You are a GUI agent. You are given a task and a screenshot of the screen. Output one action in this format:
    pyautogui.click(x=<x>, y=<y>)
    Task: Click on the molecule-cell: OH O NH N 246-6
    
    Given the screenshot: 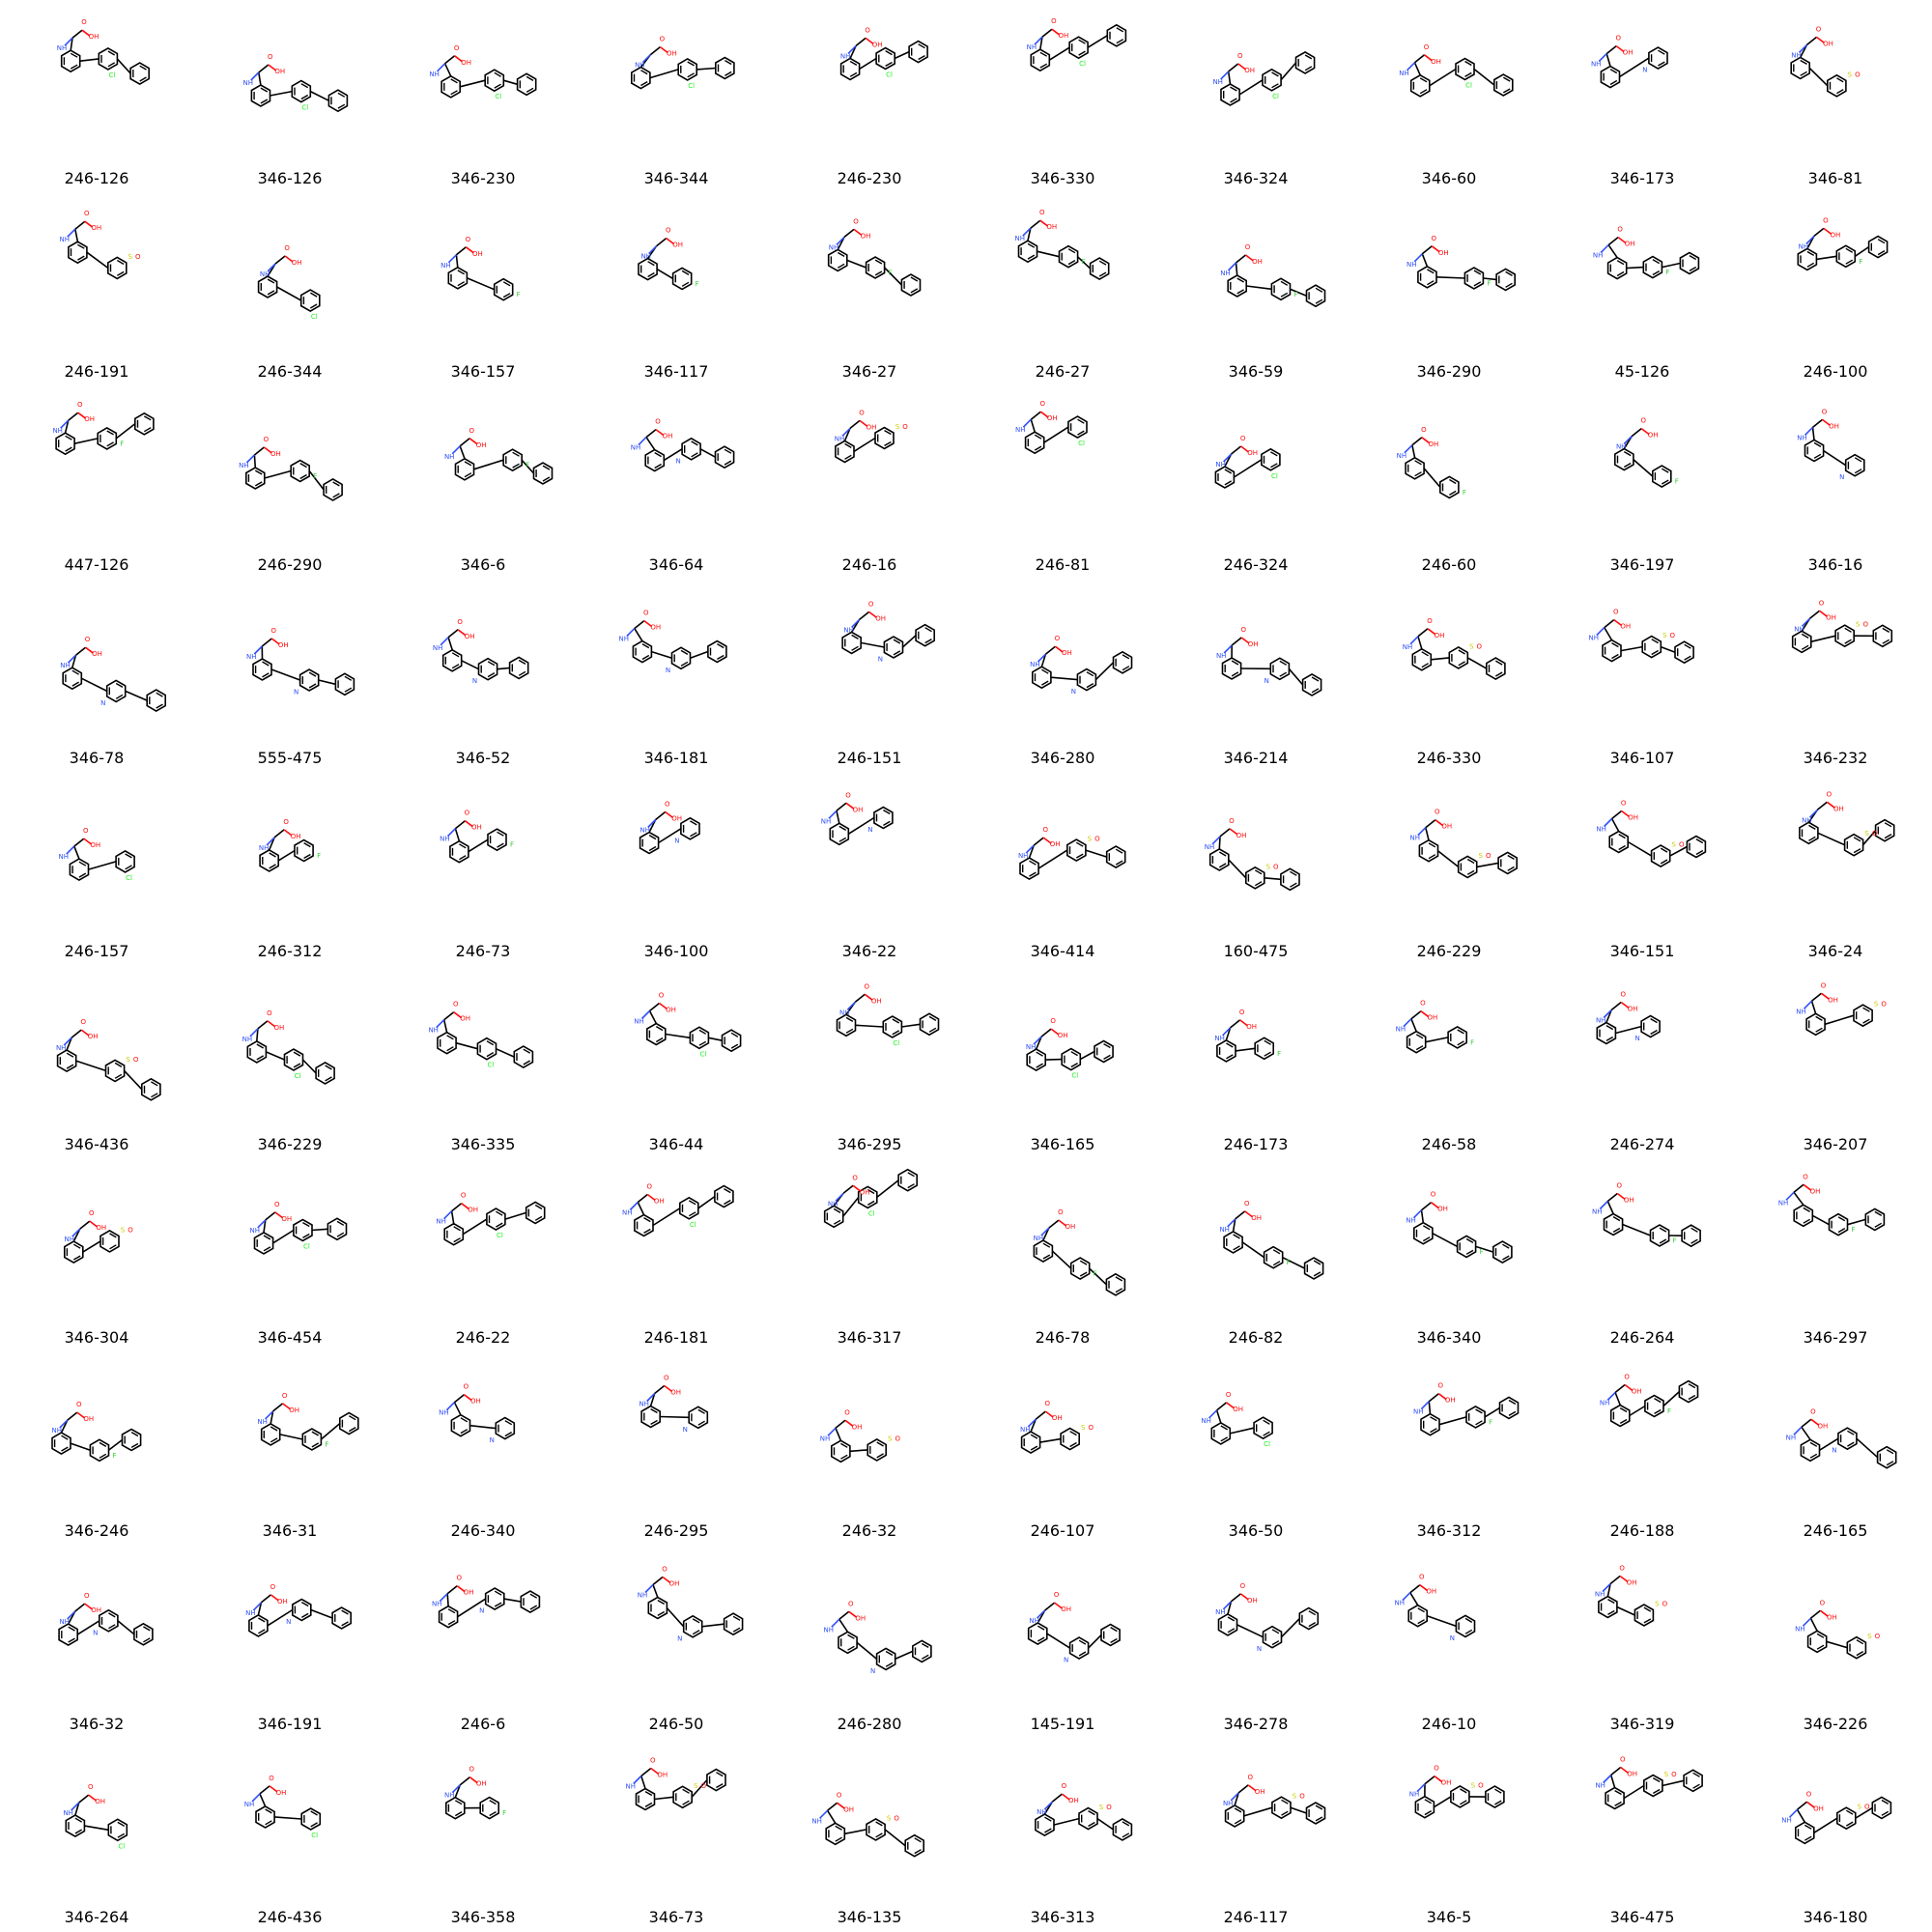 What is the action you would take?
    pyautogui.click(x=483, y=1642)
    